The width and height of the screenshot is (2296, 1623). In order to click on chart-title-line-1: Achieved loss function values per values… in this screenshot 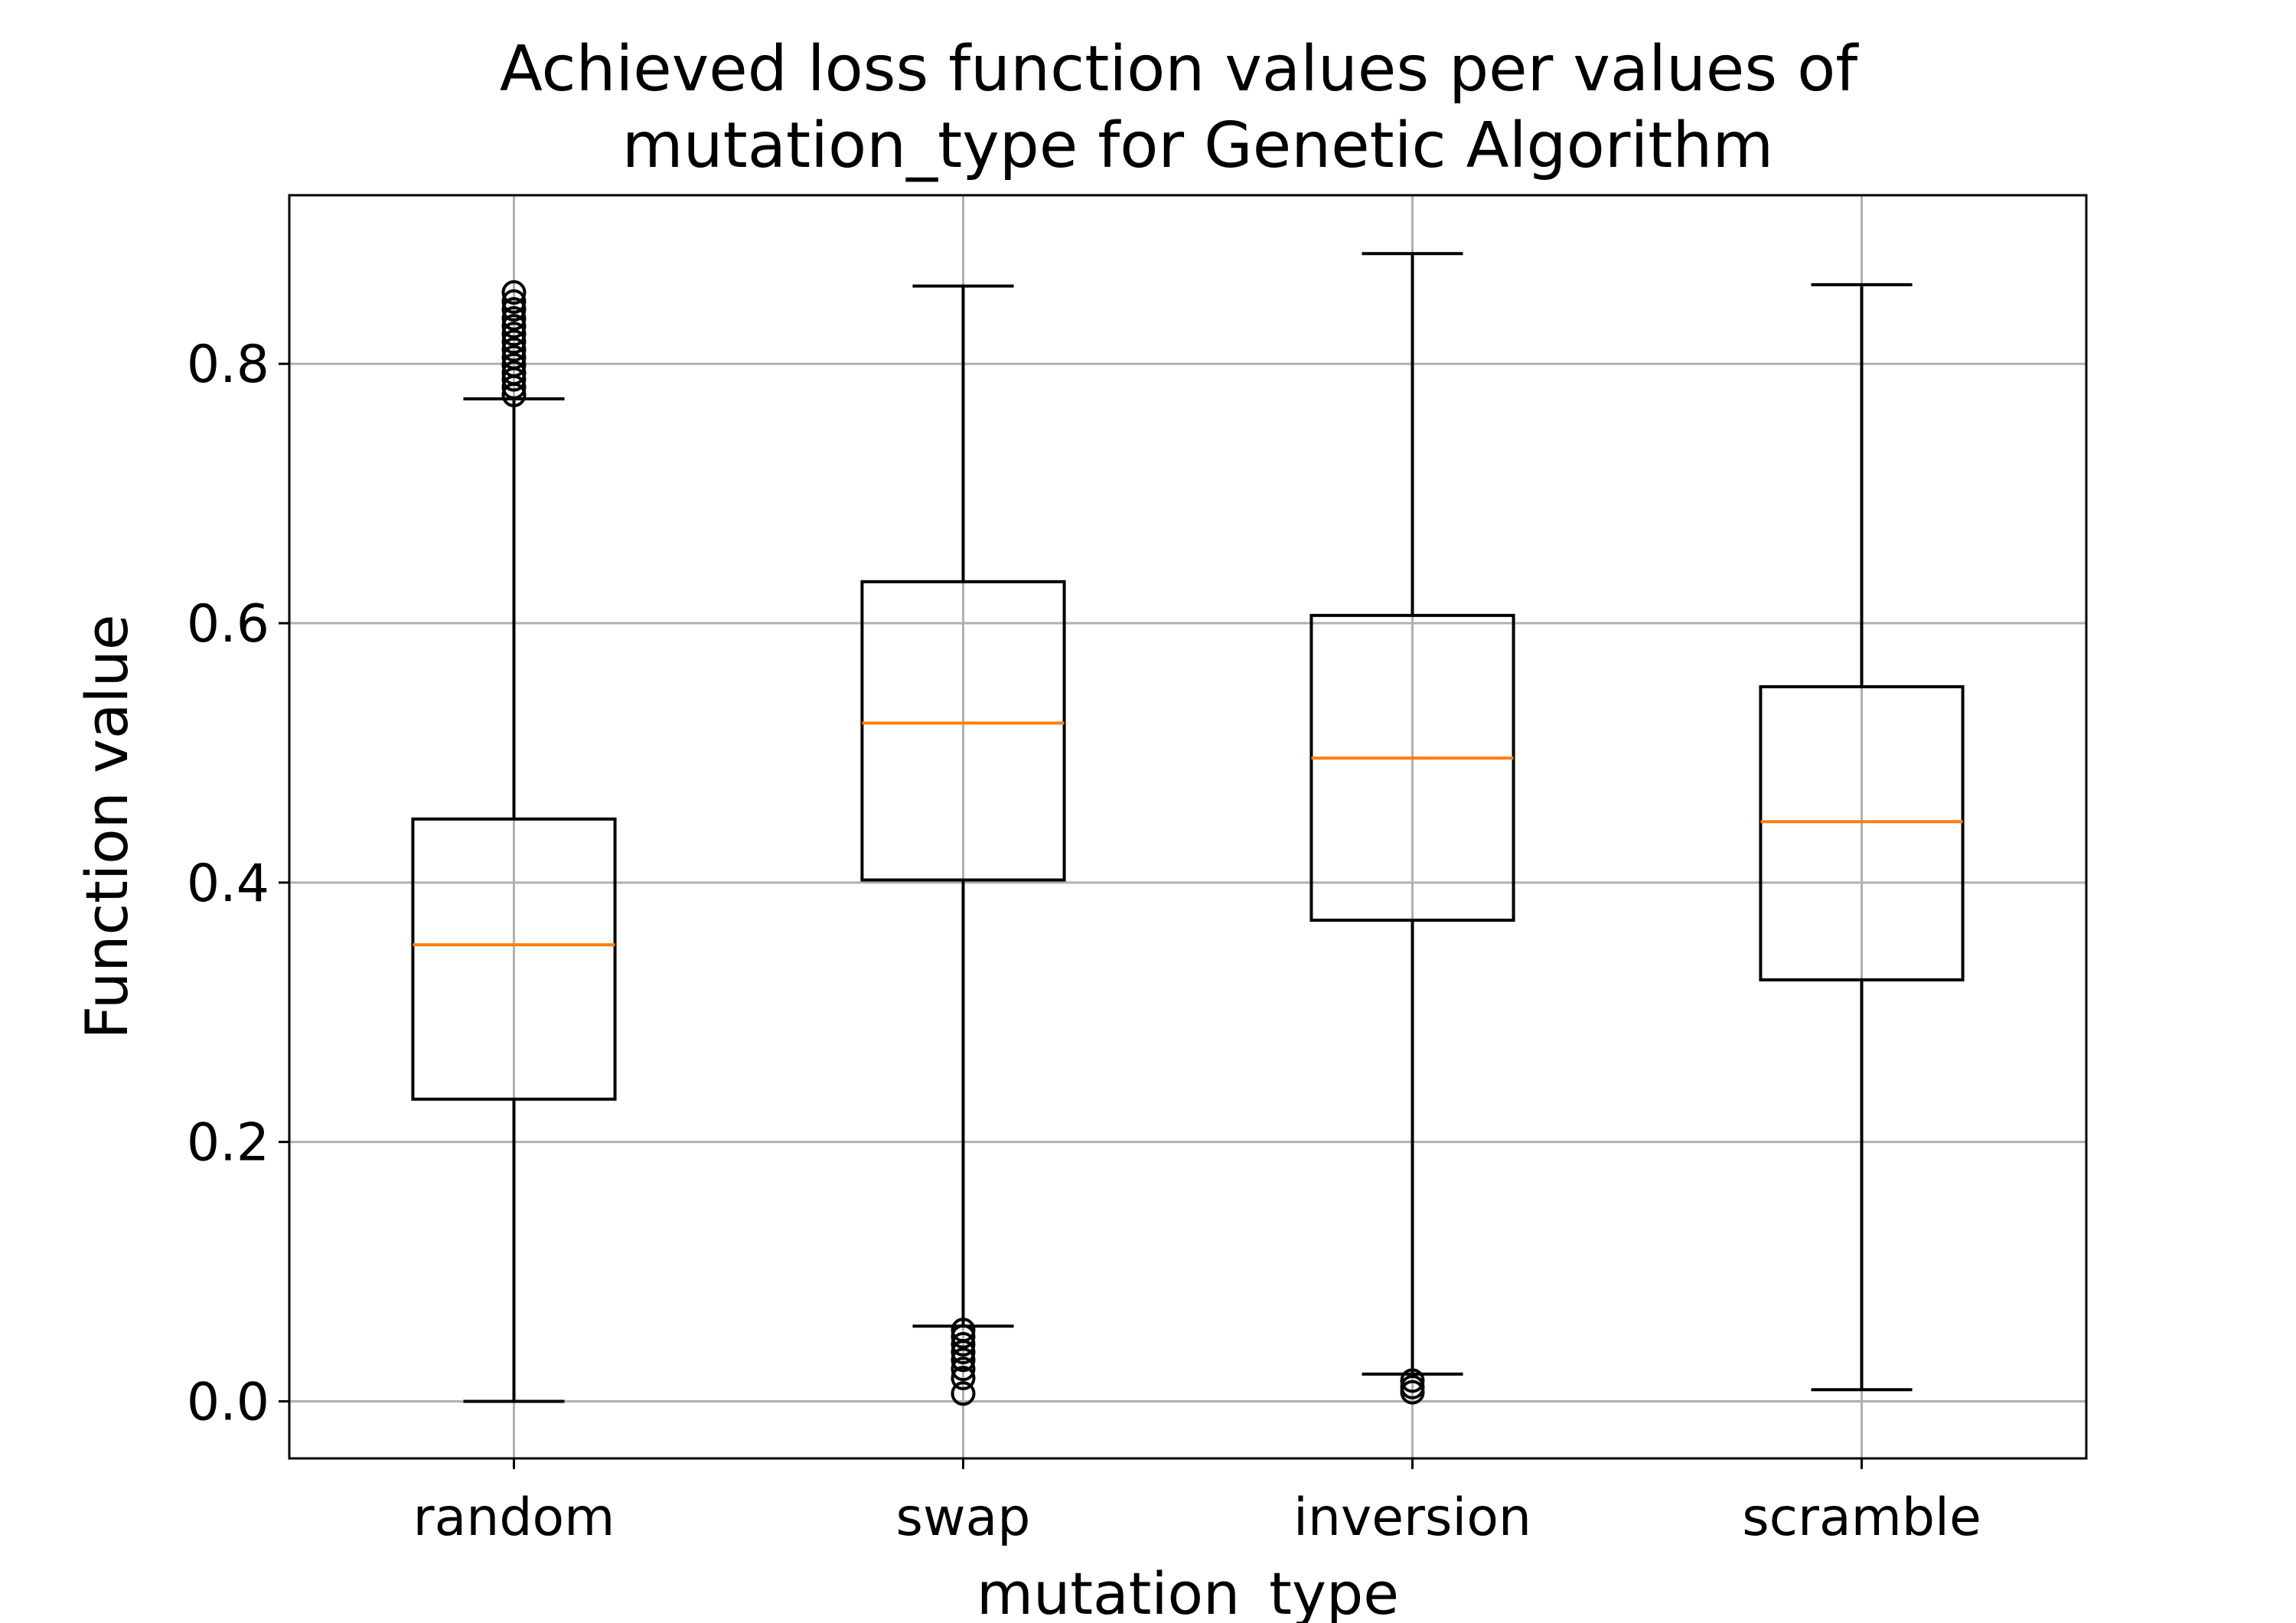, I will do `click(1180, 69)`.